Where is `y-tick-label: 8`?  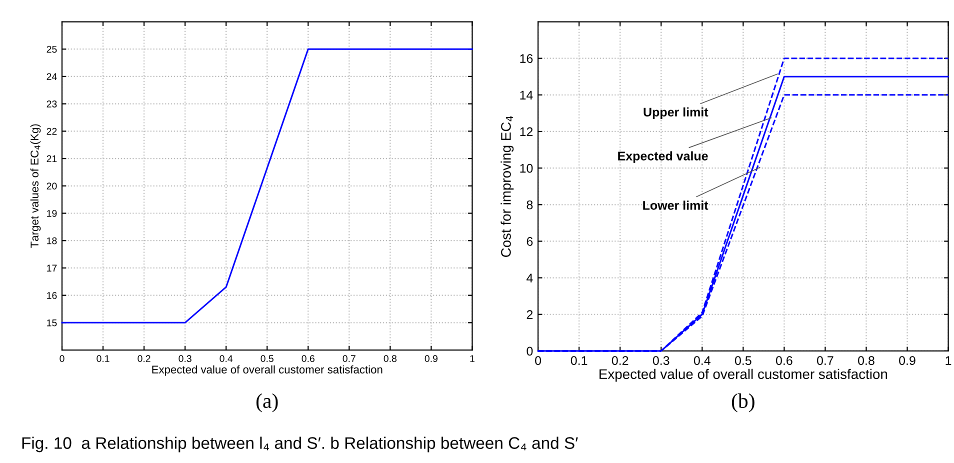
y-tick-label: 8 is located at coordinates (529, 205).